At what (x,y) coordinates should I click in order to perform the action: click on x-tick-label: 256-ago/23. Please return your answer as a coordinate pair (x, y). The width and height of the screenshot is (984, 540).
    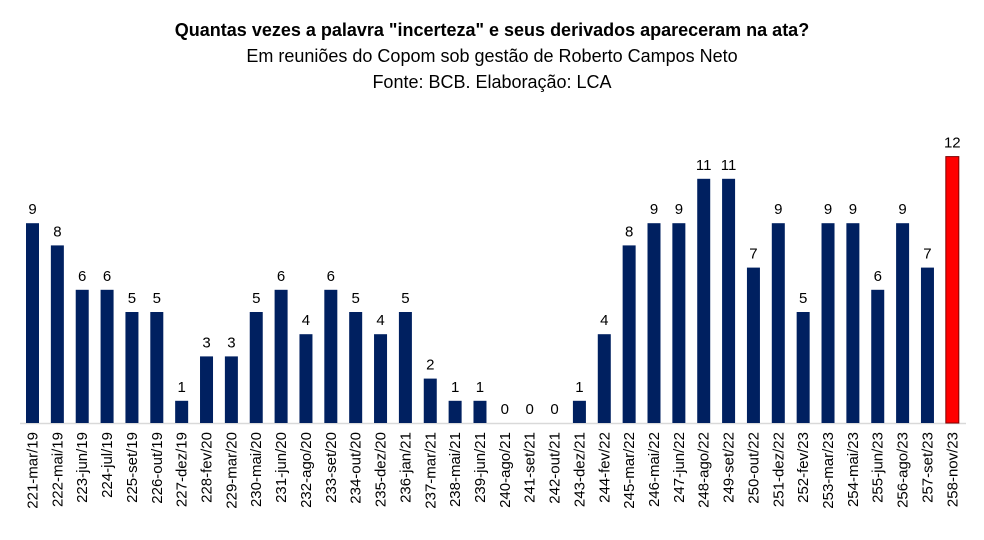
    Looking at the image, I should click on (903, 470).